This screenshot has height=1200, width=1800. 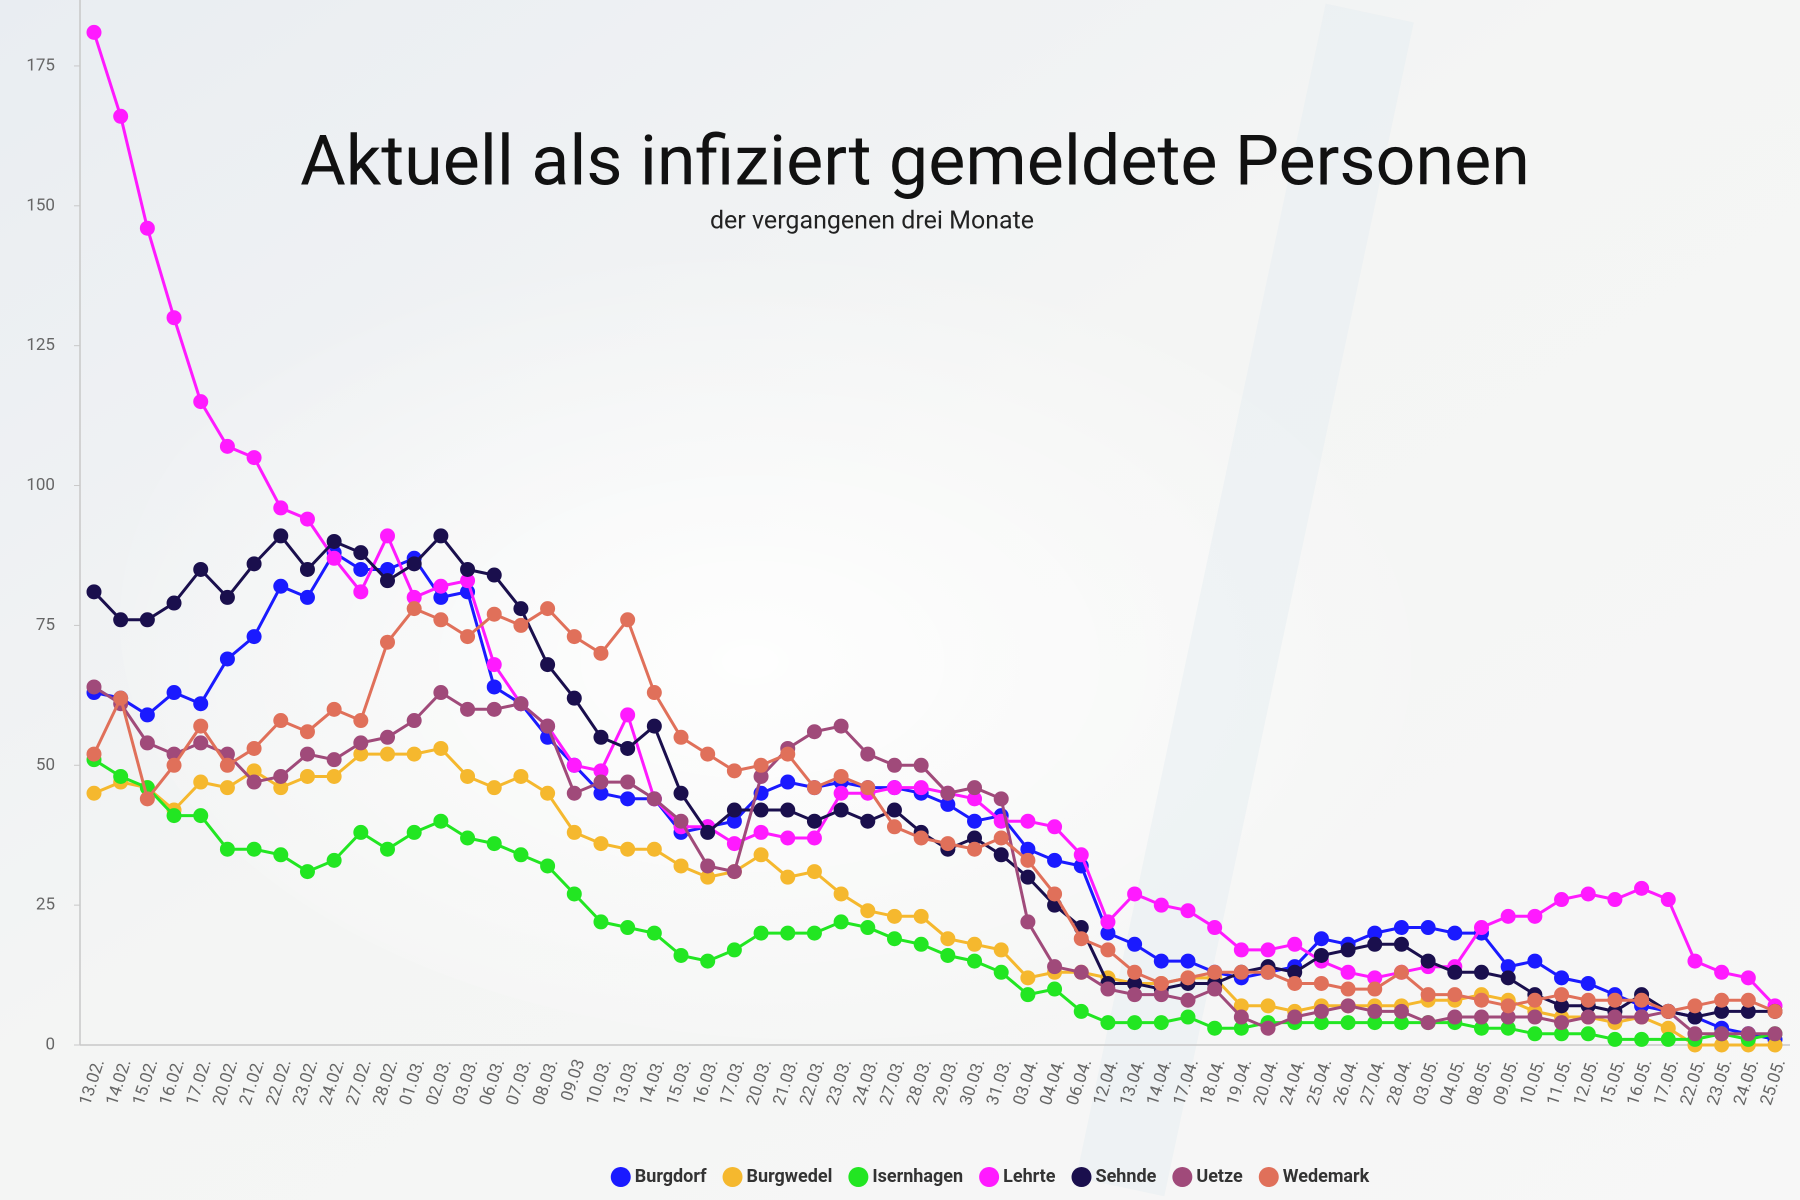 I want to click on legend-item: Wedemark, so click(x=1314, y=1176).